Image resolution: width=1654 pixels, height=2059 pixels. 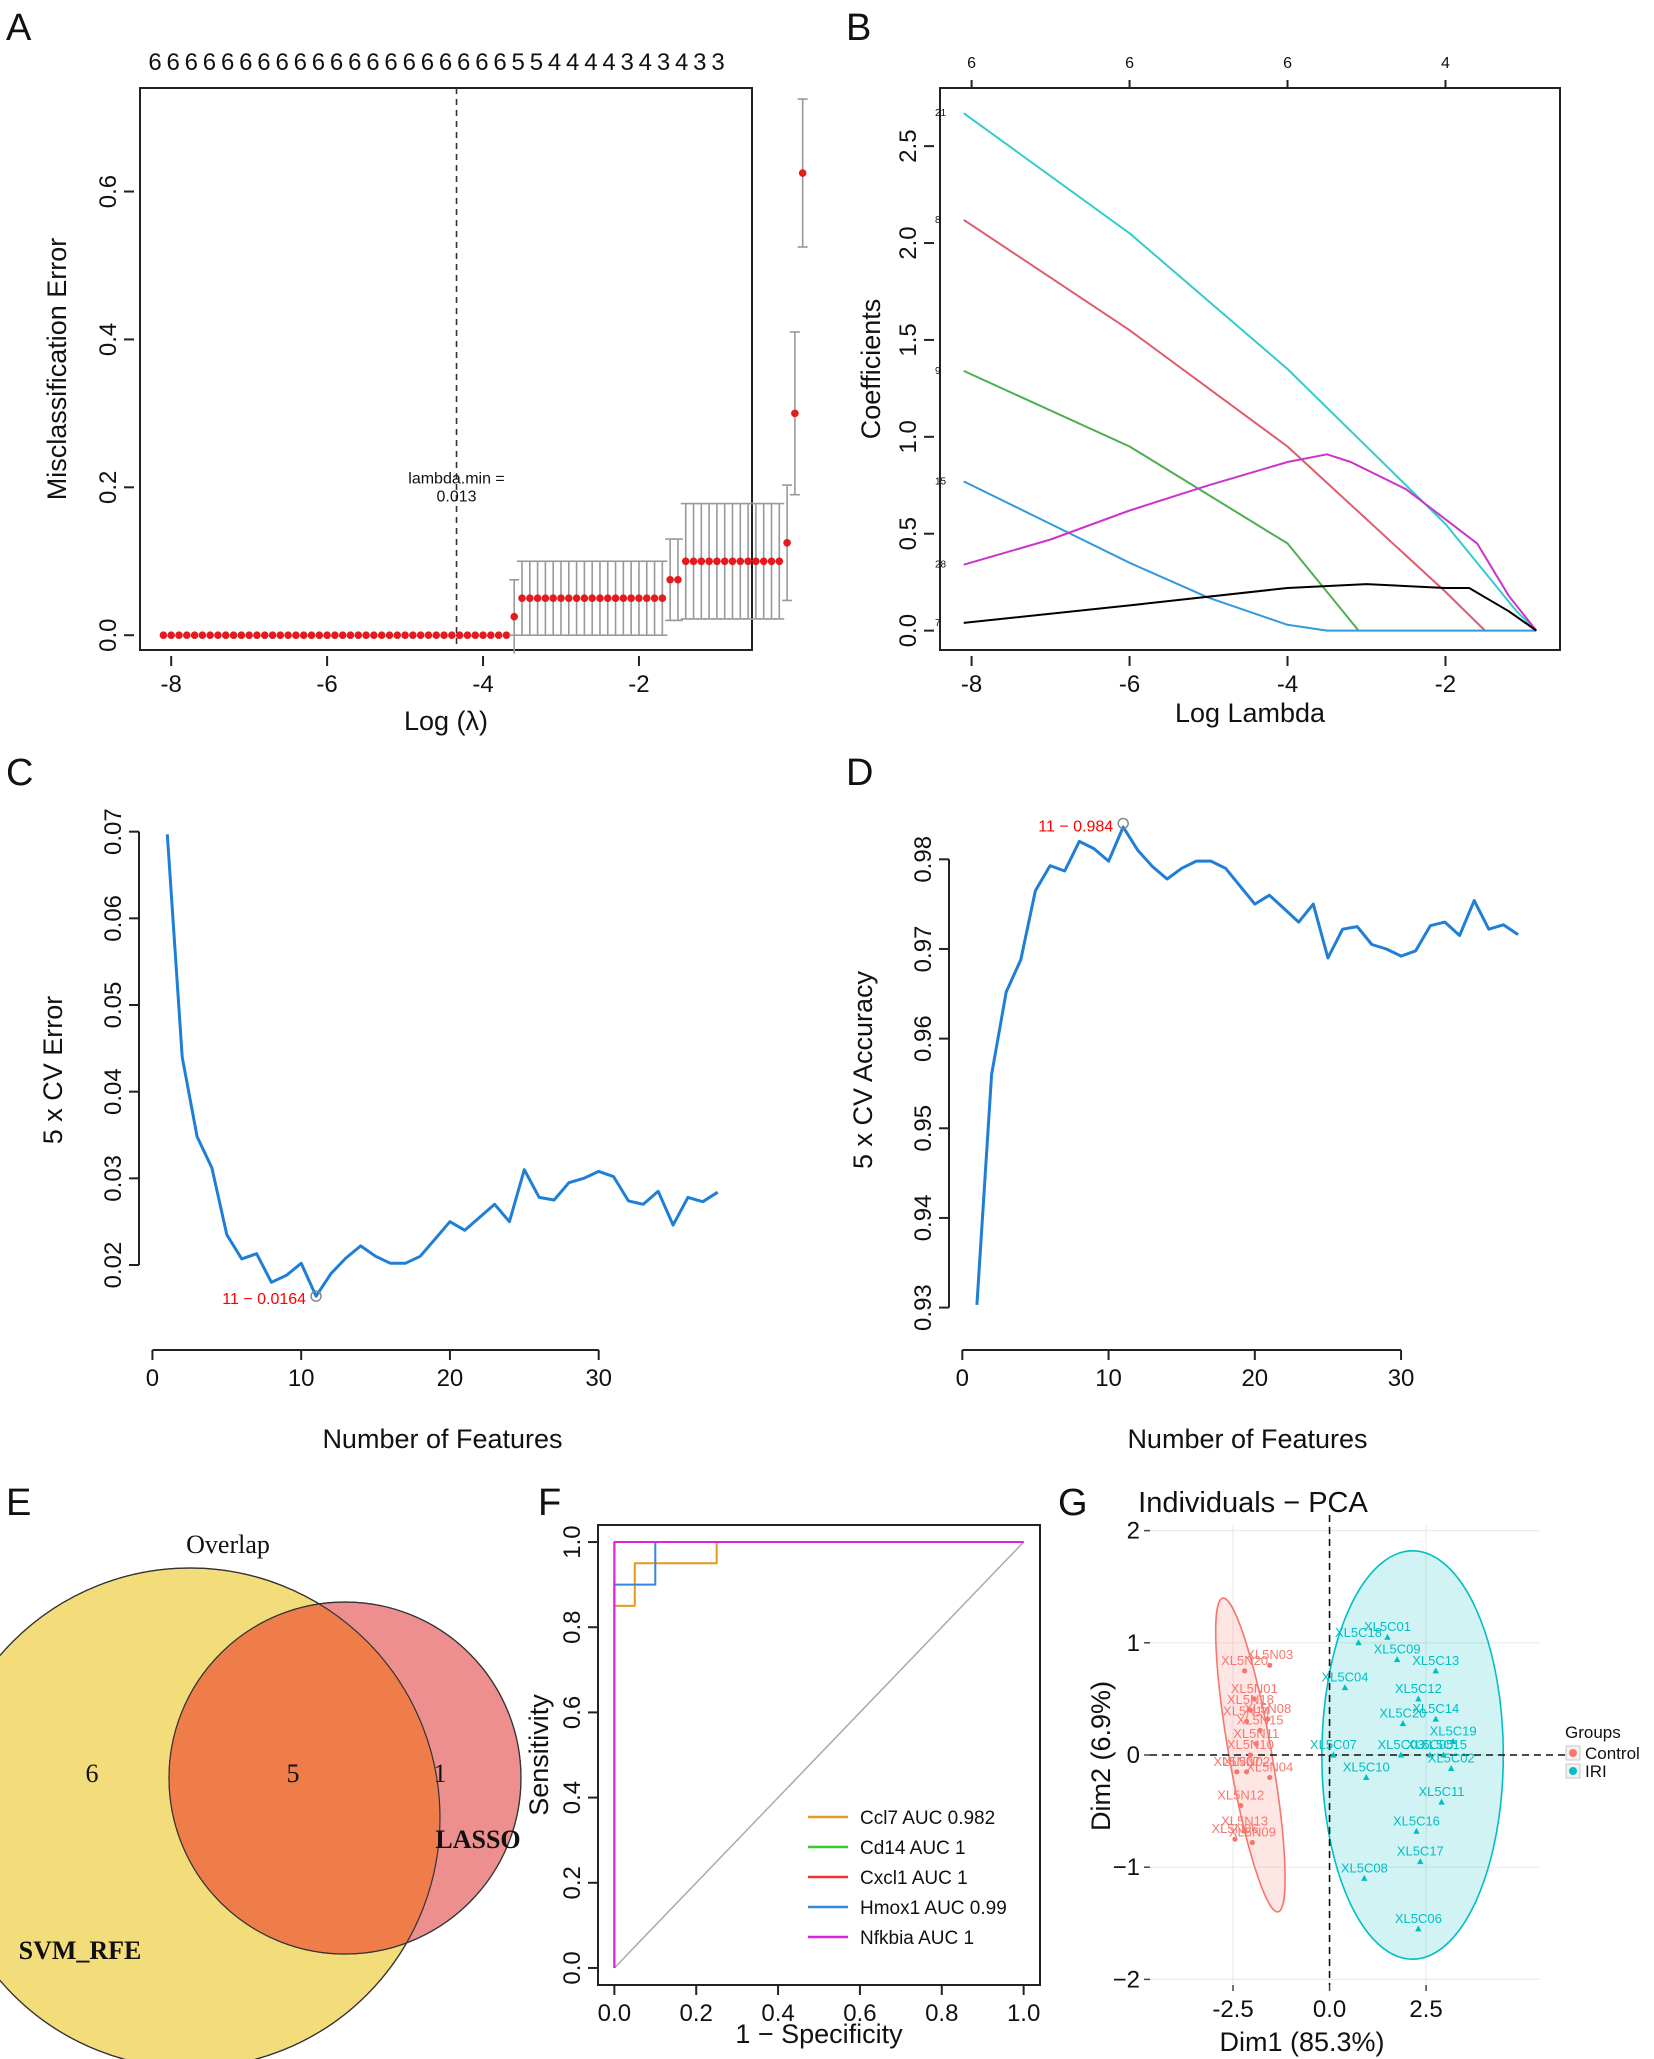 What do you see at coordinates (1247, 1439) in the screenshot?
I see `x-axis-title: Number of Features` at bounding box center [1247, 1439].